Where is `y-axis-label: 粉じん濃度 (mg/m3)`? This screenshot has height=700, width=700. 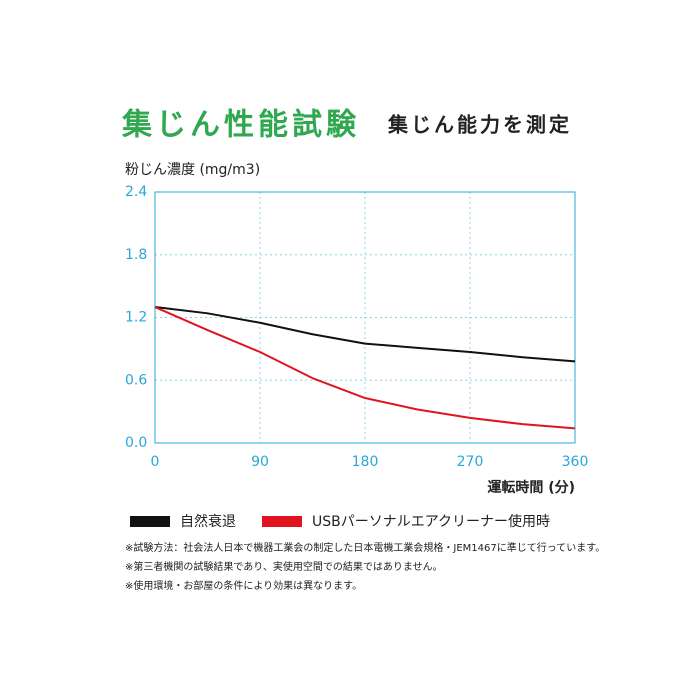 y-axis-label: 粉じん濃度 (mg/m3) is located at coordinates (192, 170).